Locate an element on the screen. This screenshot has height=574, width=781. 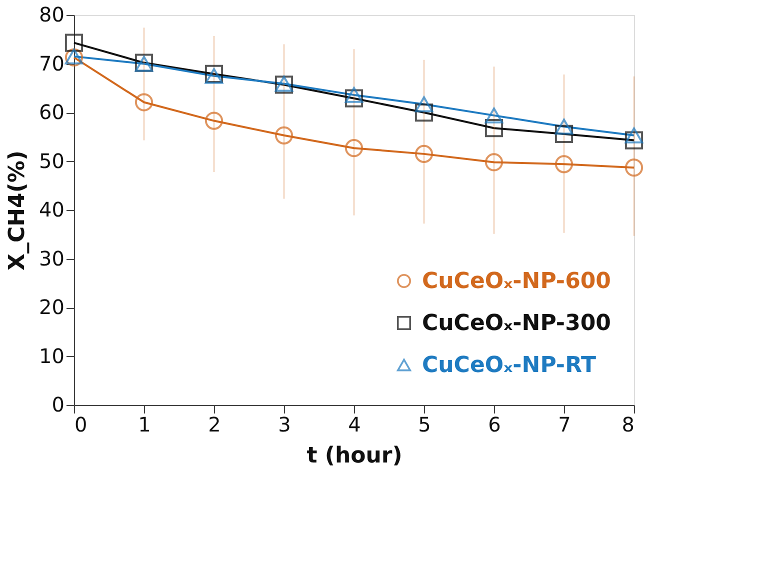
x-tick-label: 1 is located at coordinates (144, 424).